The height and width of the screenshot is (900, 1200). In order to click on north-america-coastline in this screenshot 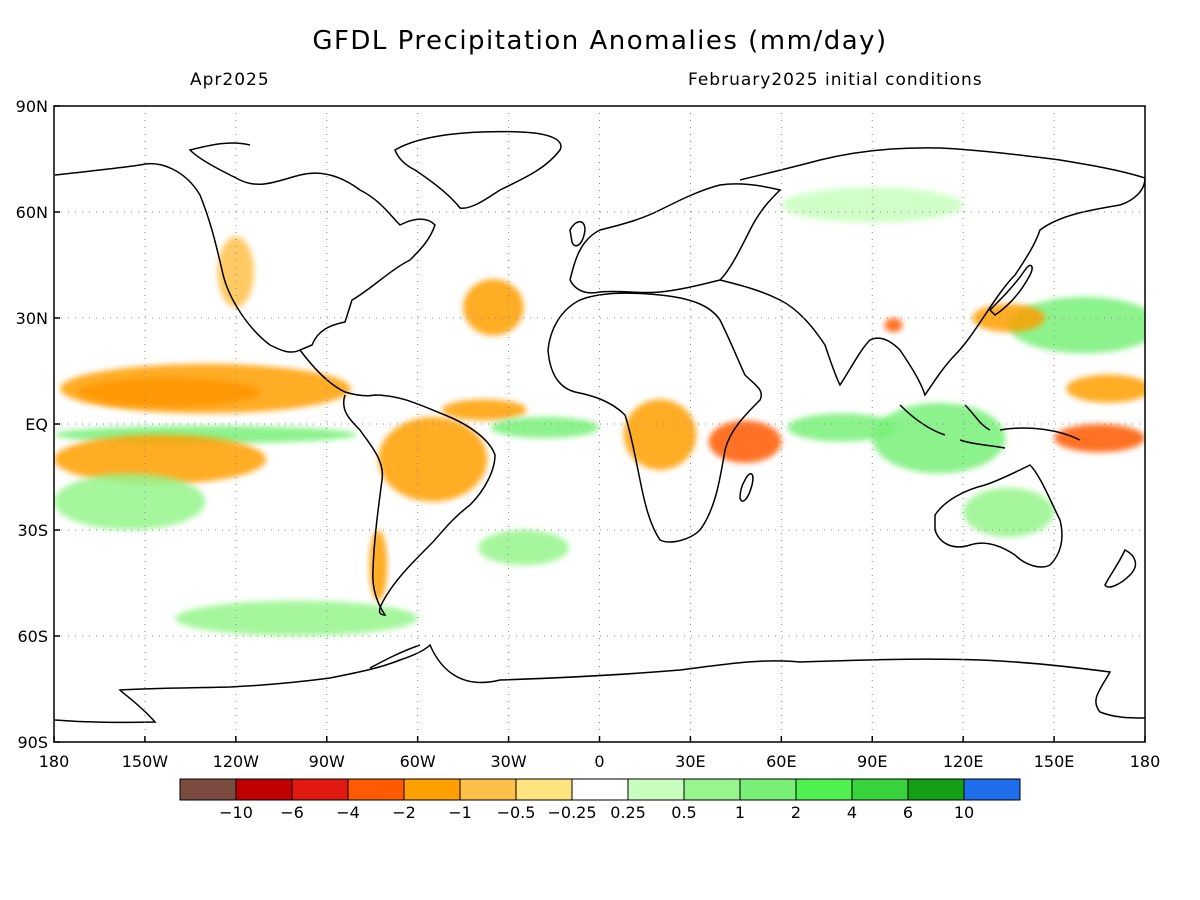, I will do `click(245, 247)`.